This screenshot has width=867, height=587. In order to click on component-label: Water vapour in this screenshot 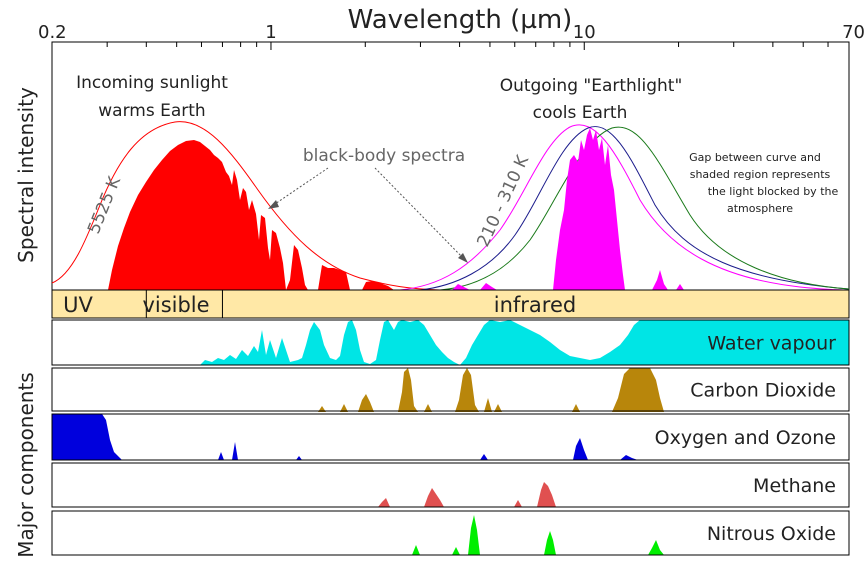, I will do `click(771, 344)`.